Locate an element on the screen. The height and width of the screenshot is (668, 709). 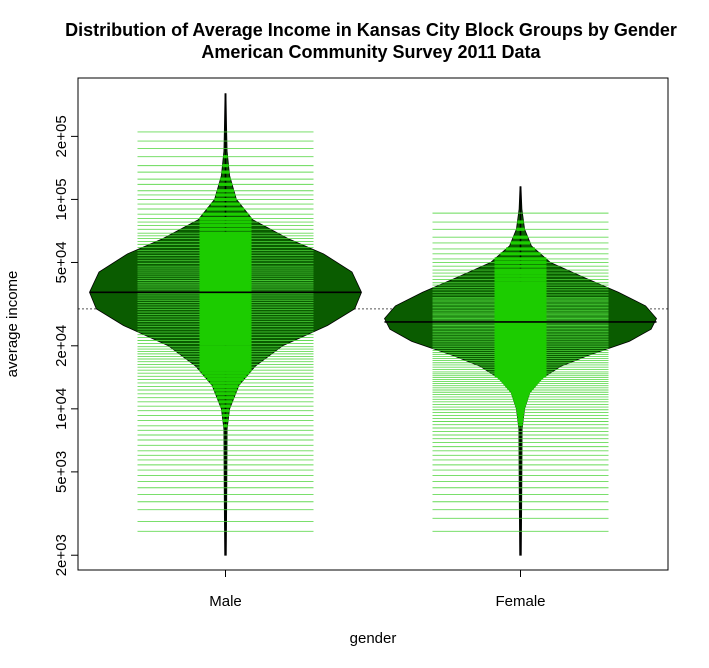
y-axis: 2e+03 5e+03 1e+04 2e+04 5e+04 1e+05 2e+05 is located at coordinates (66, 345).